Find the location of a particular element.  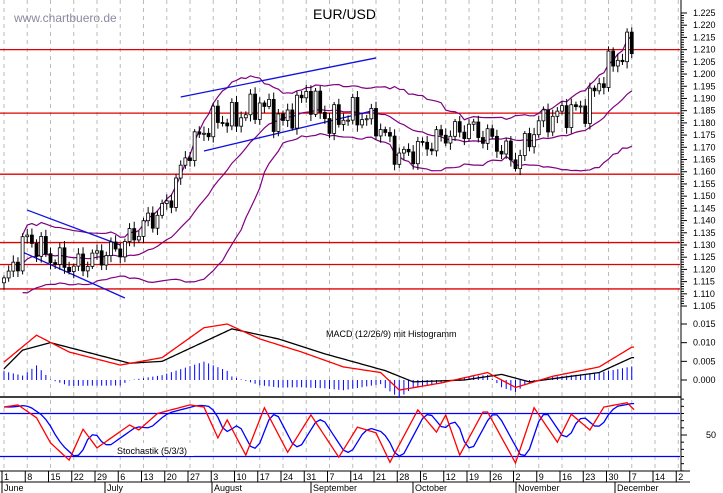

date-label: 13 is located at coordinates (149, 477).